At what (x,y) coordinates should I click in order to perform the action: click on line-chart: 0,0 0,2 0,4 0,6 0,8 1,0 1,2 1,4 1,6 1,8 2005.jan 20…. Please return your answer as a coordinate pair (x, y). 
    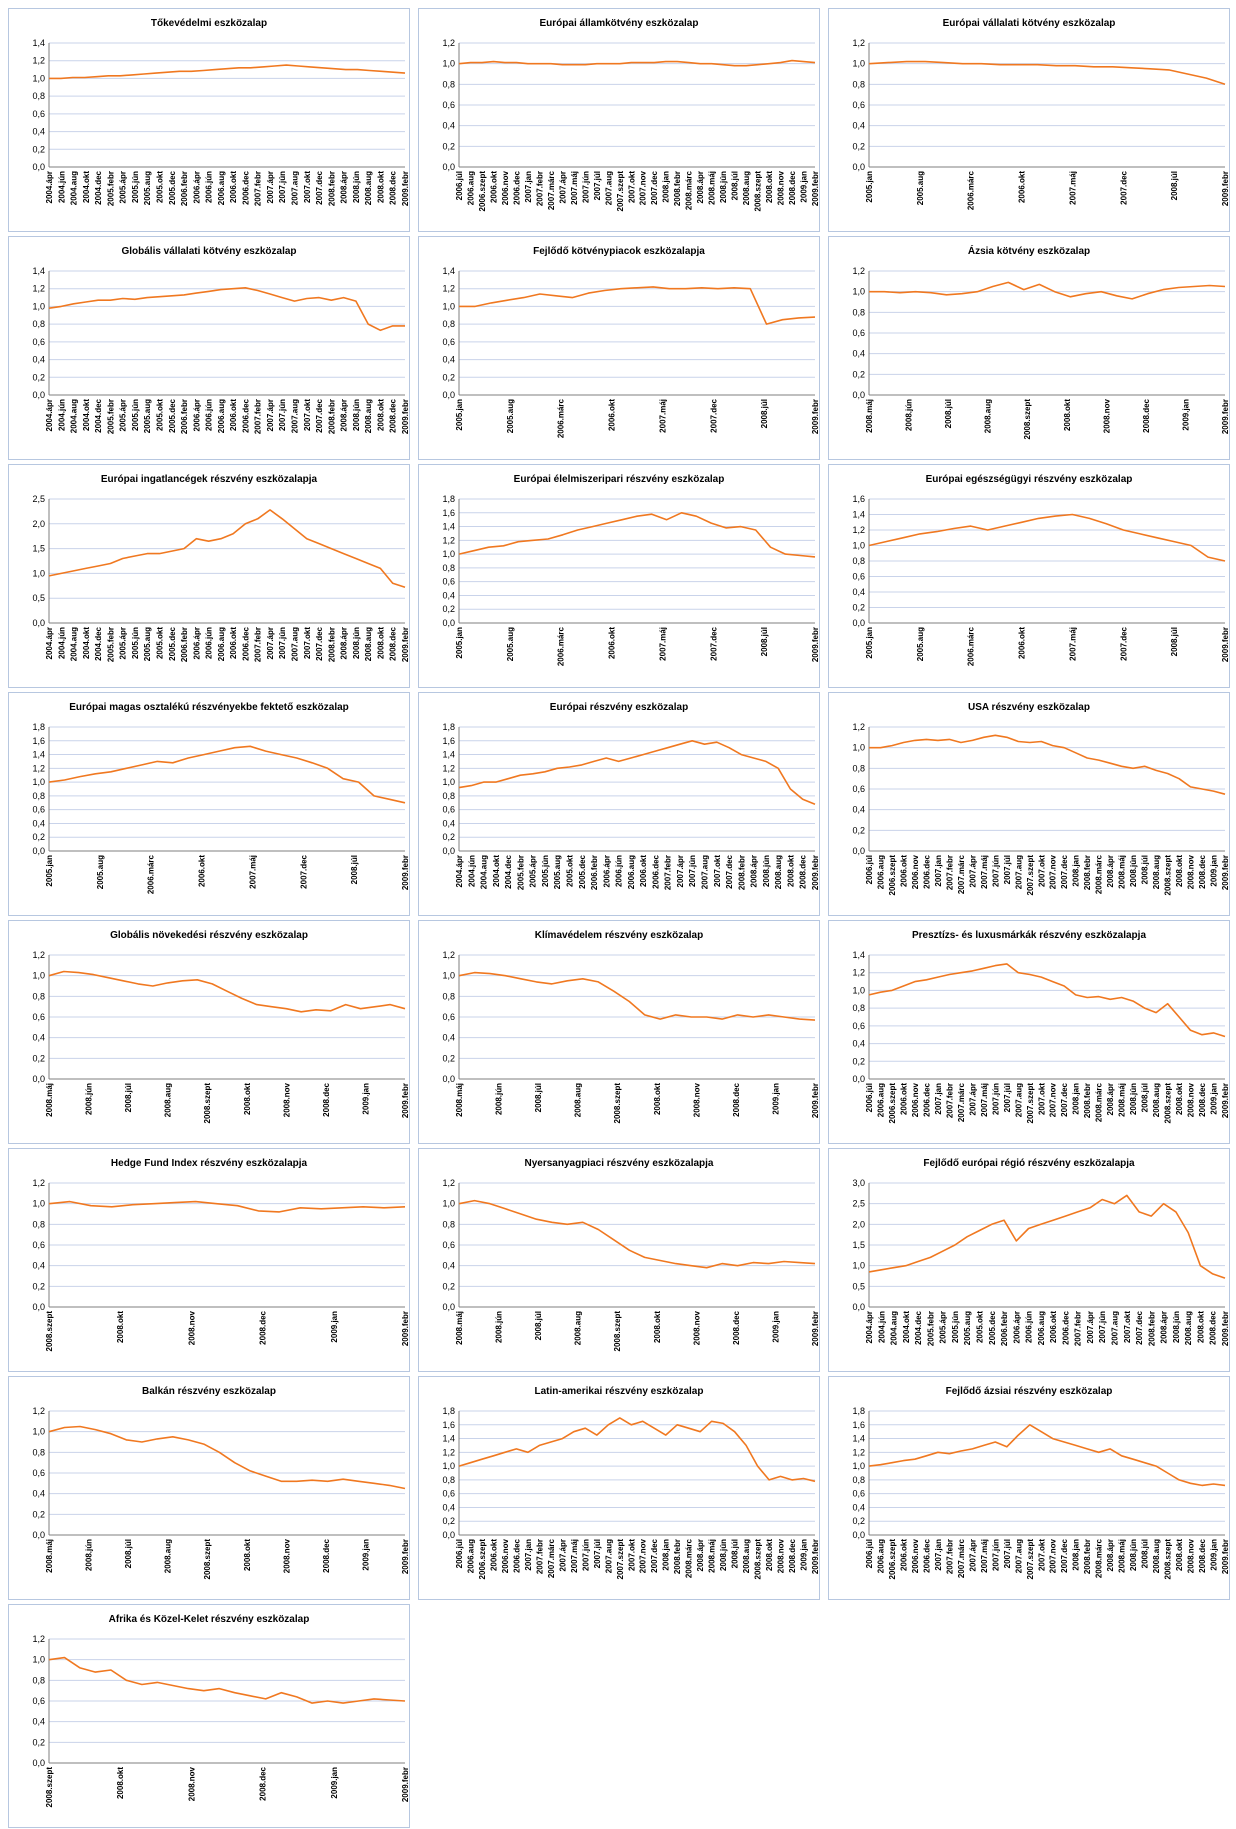
    Looking at the image, I should click on (220, 808).